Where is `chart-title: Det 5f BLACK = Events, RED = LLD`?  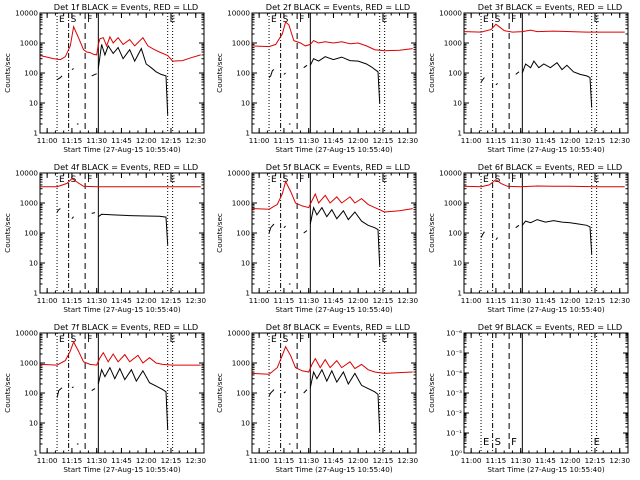
chart-title: Det 5f BLACK = Events, RED = LLD is located at coordinates (338, 167).